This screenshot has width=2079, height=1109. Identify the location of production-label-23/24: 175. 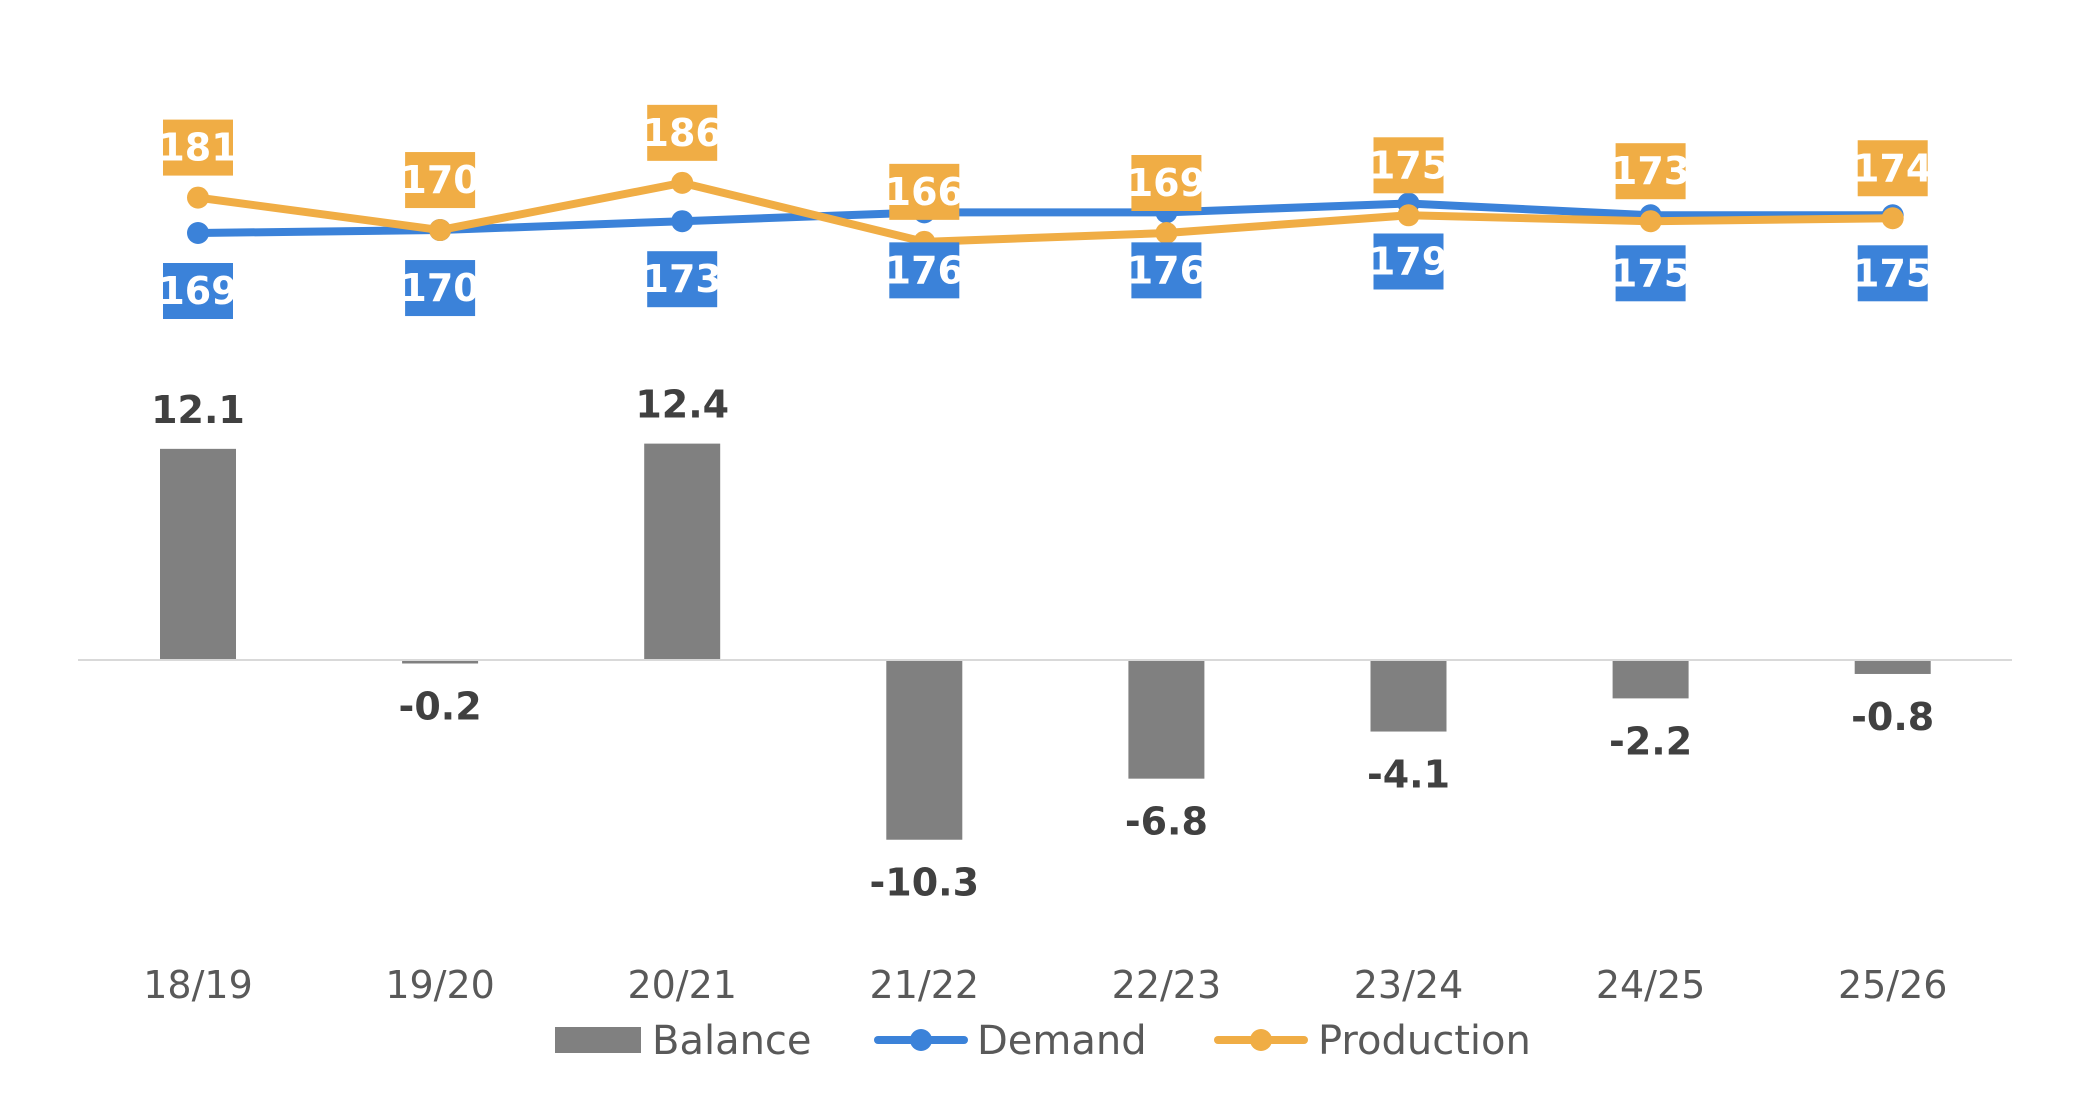
(1408, 165).